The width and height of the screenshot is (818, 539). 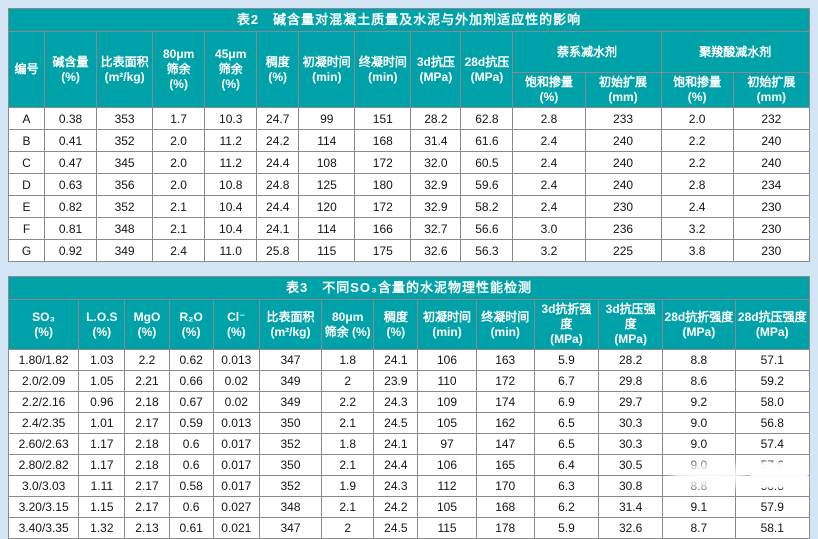 I want to click on table-cell: 11.0, so click(x=231, y=250).